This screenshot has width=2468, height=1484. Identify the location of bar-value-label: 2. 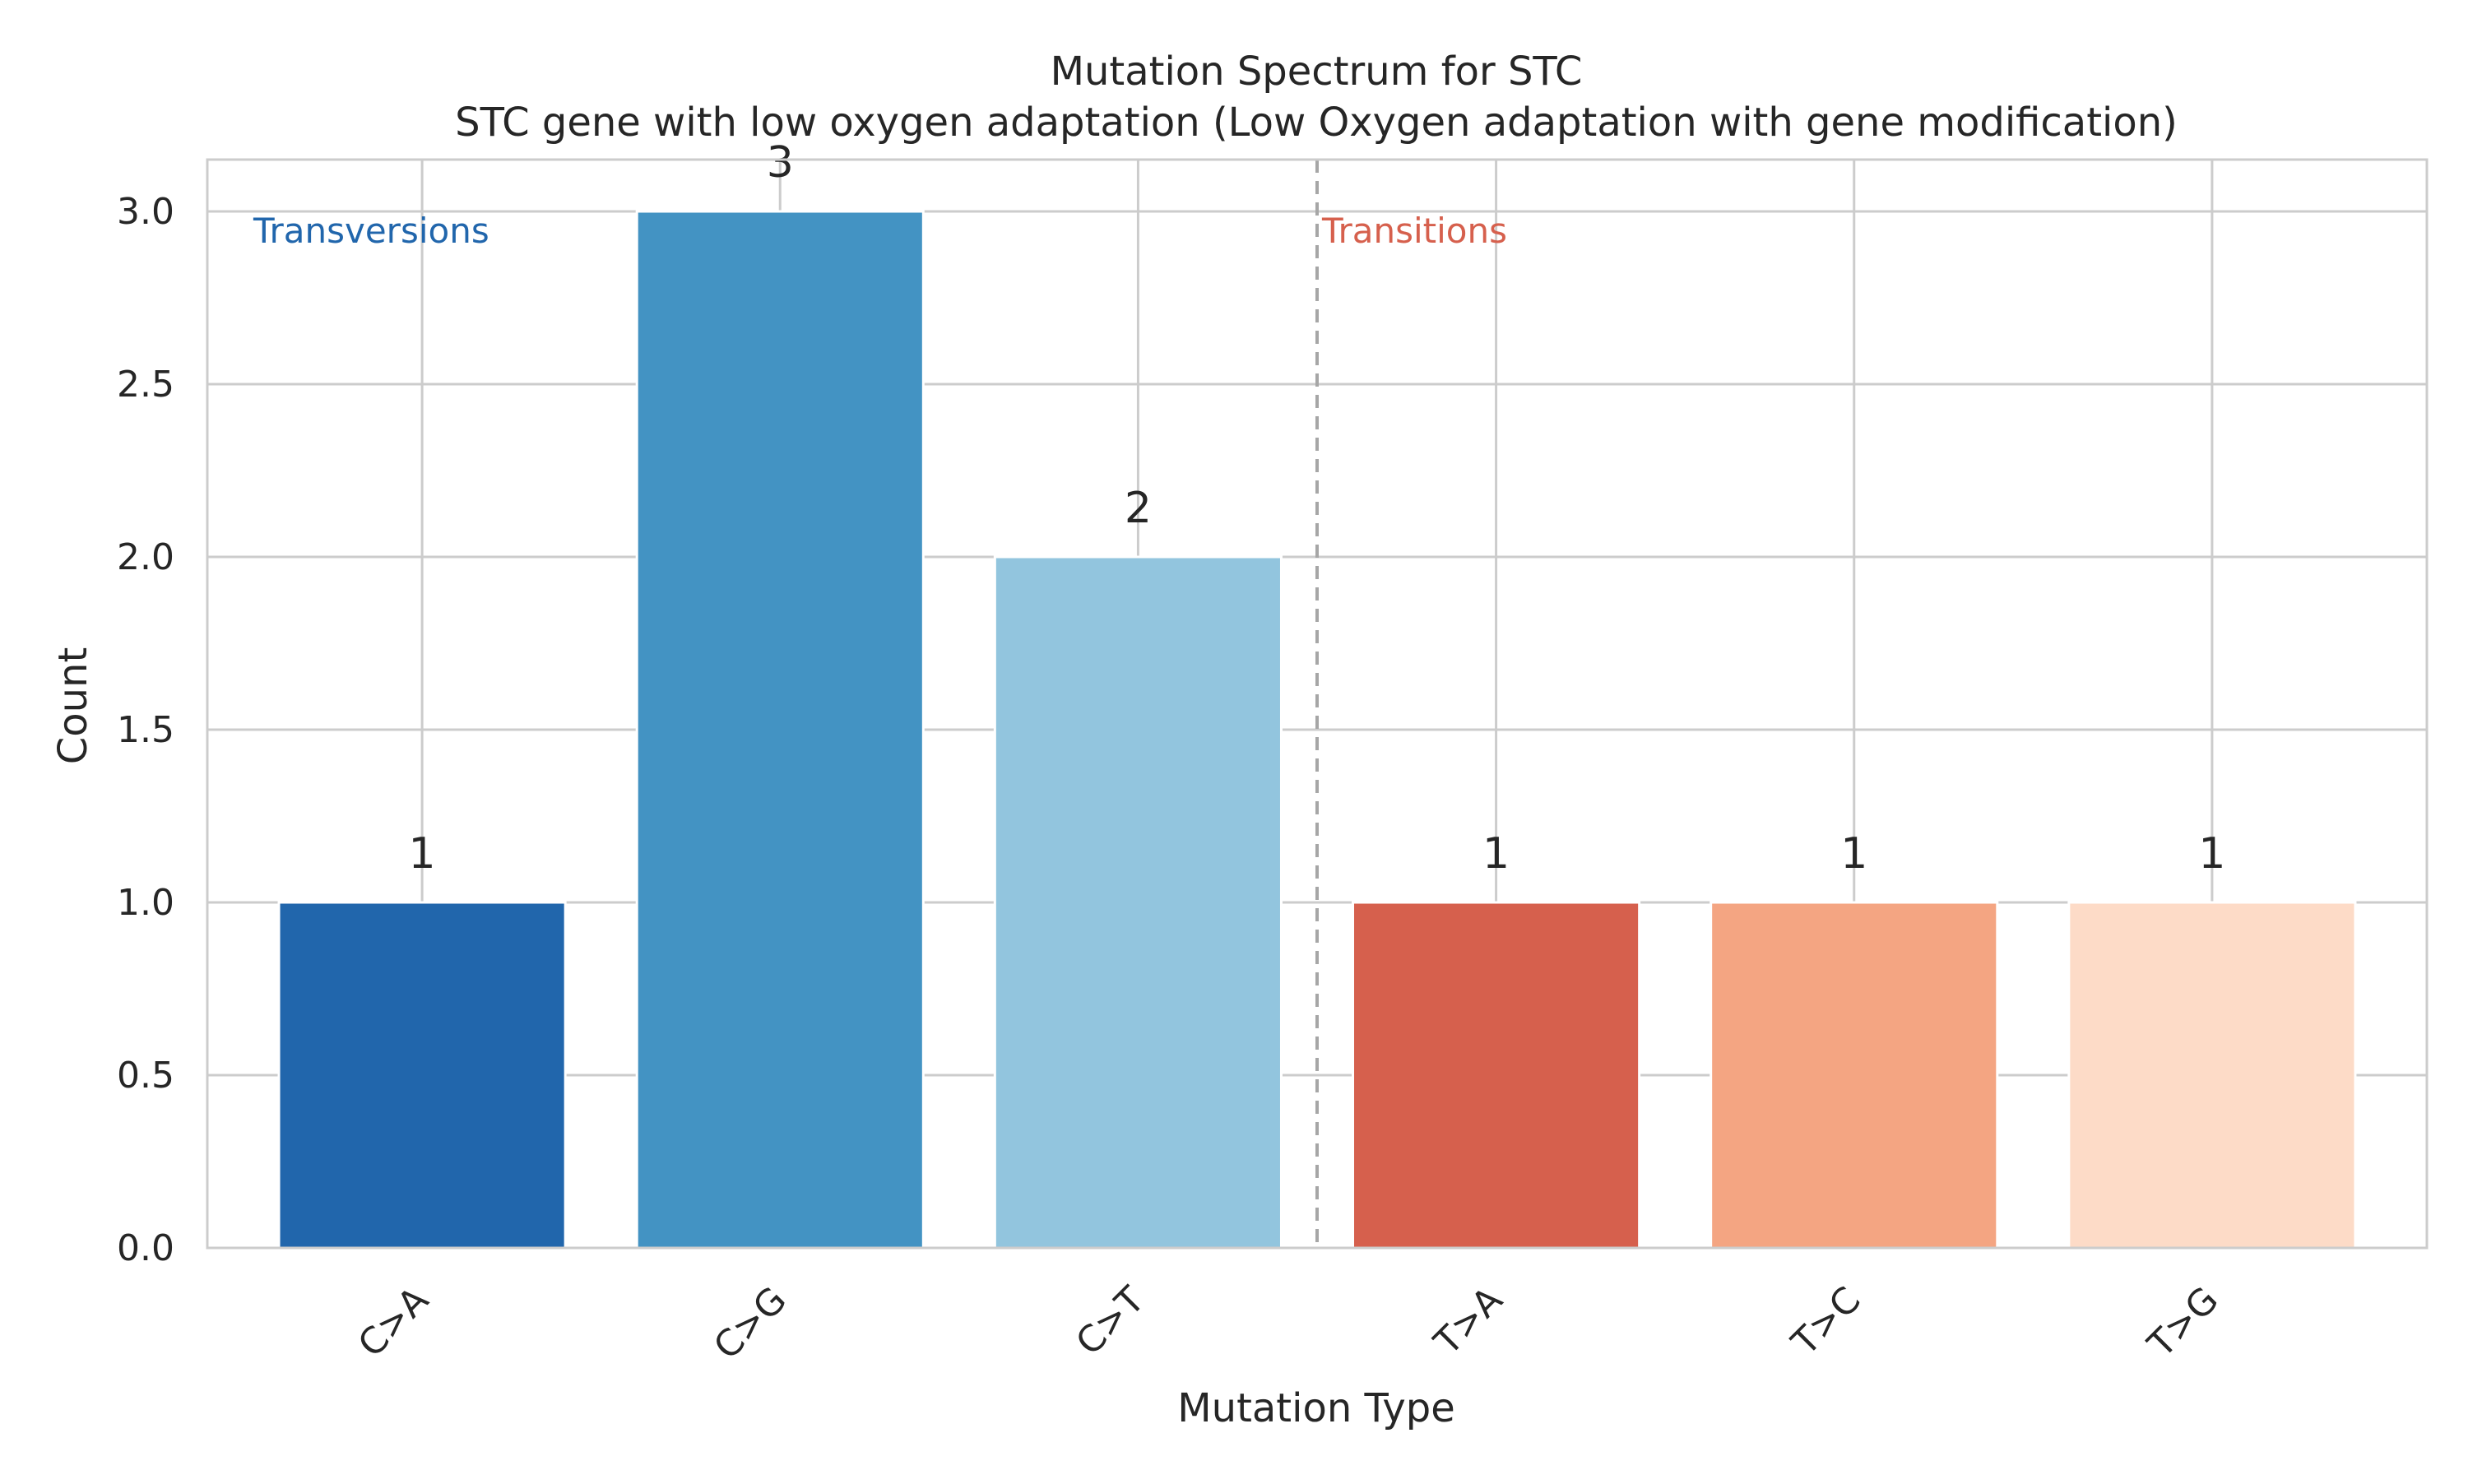
(1138, 508).